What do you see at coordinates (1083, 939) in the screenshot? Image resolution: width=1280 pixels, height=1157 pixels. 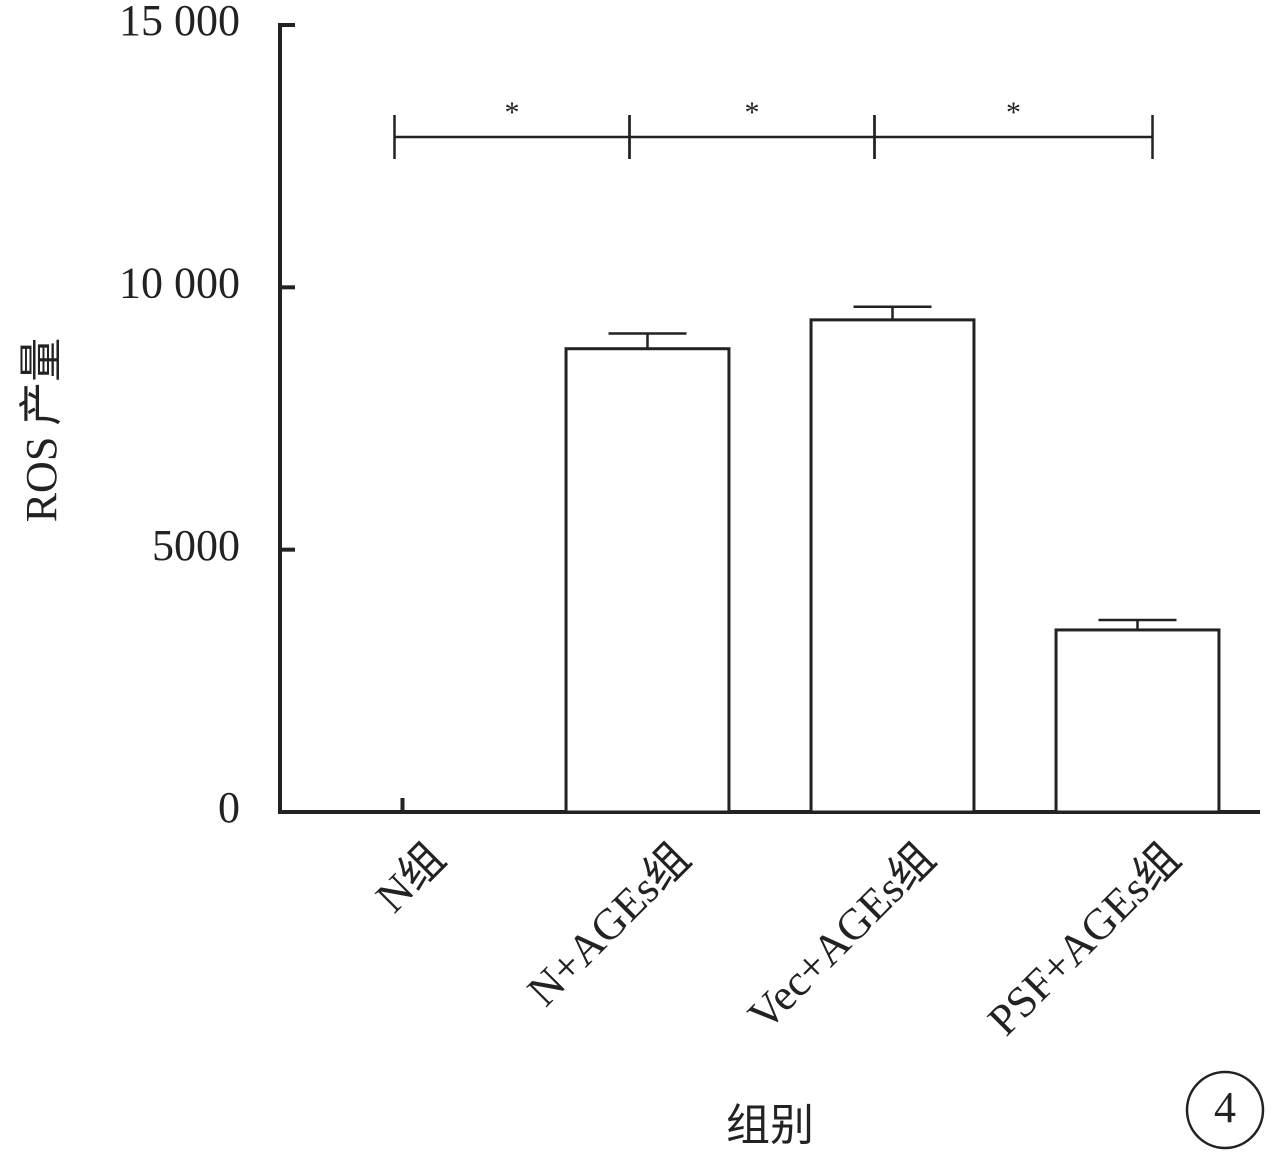 I see `x-tick-label: PSF+AGEs组` at bounding box center [1083, 939].